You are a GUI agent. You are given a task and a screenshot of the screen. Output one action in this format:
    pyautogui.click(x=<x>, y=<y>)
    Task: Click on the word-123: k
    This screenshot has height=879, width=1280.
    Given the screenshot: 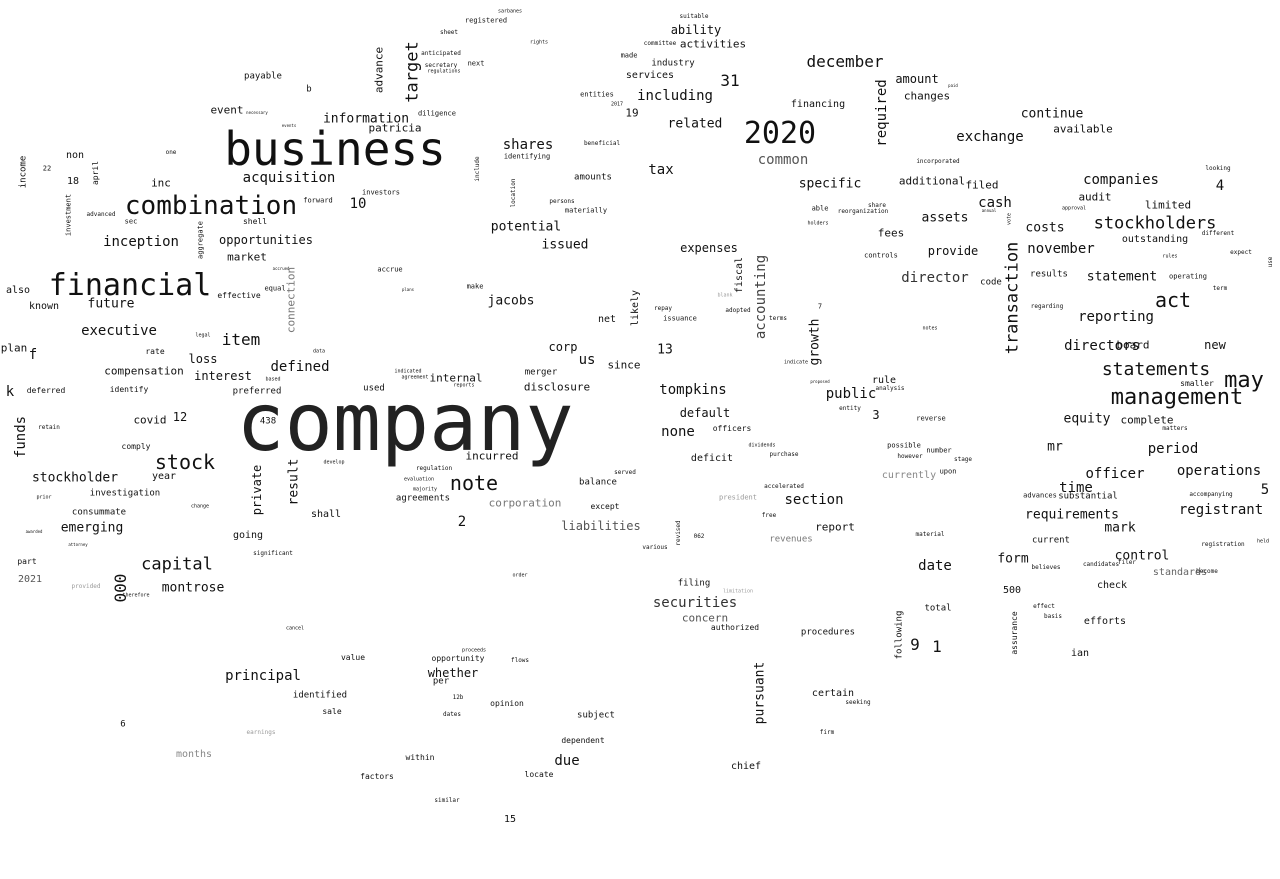 What is the action you would take?
    pyautogui.click(x=10, y=392)
    